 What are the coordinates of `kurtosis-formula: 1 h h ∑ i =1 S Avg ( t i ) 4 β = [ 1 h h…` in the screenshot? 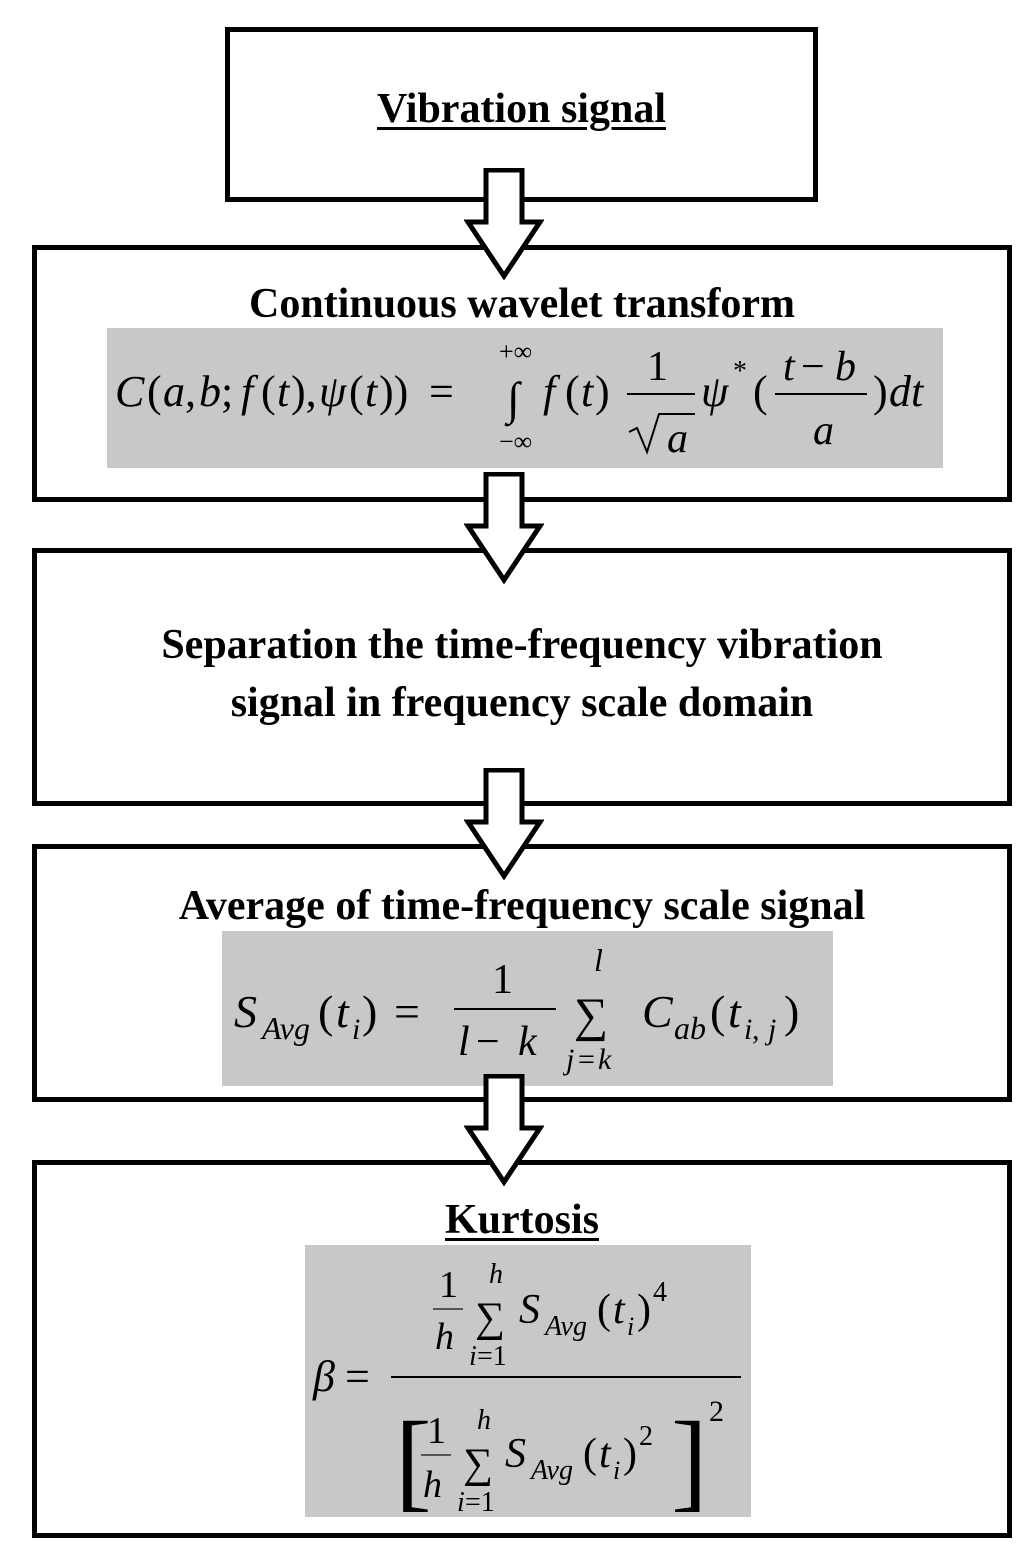 It's located at (528, 1381).